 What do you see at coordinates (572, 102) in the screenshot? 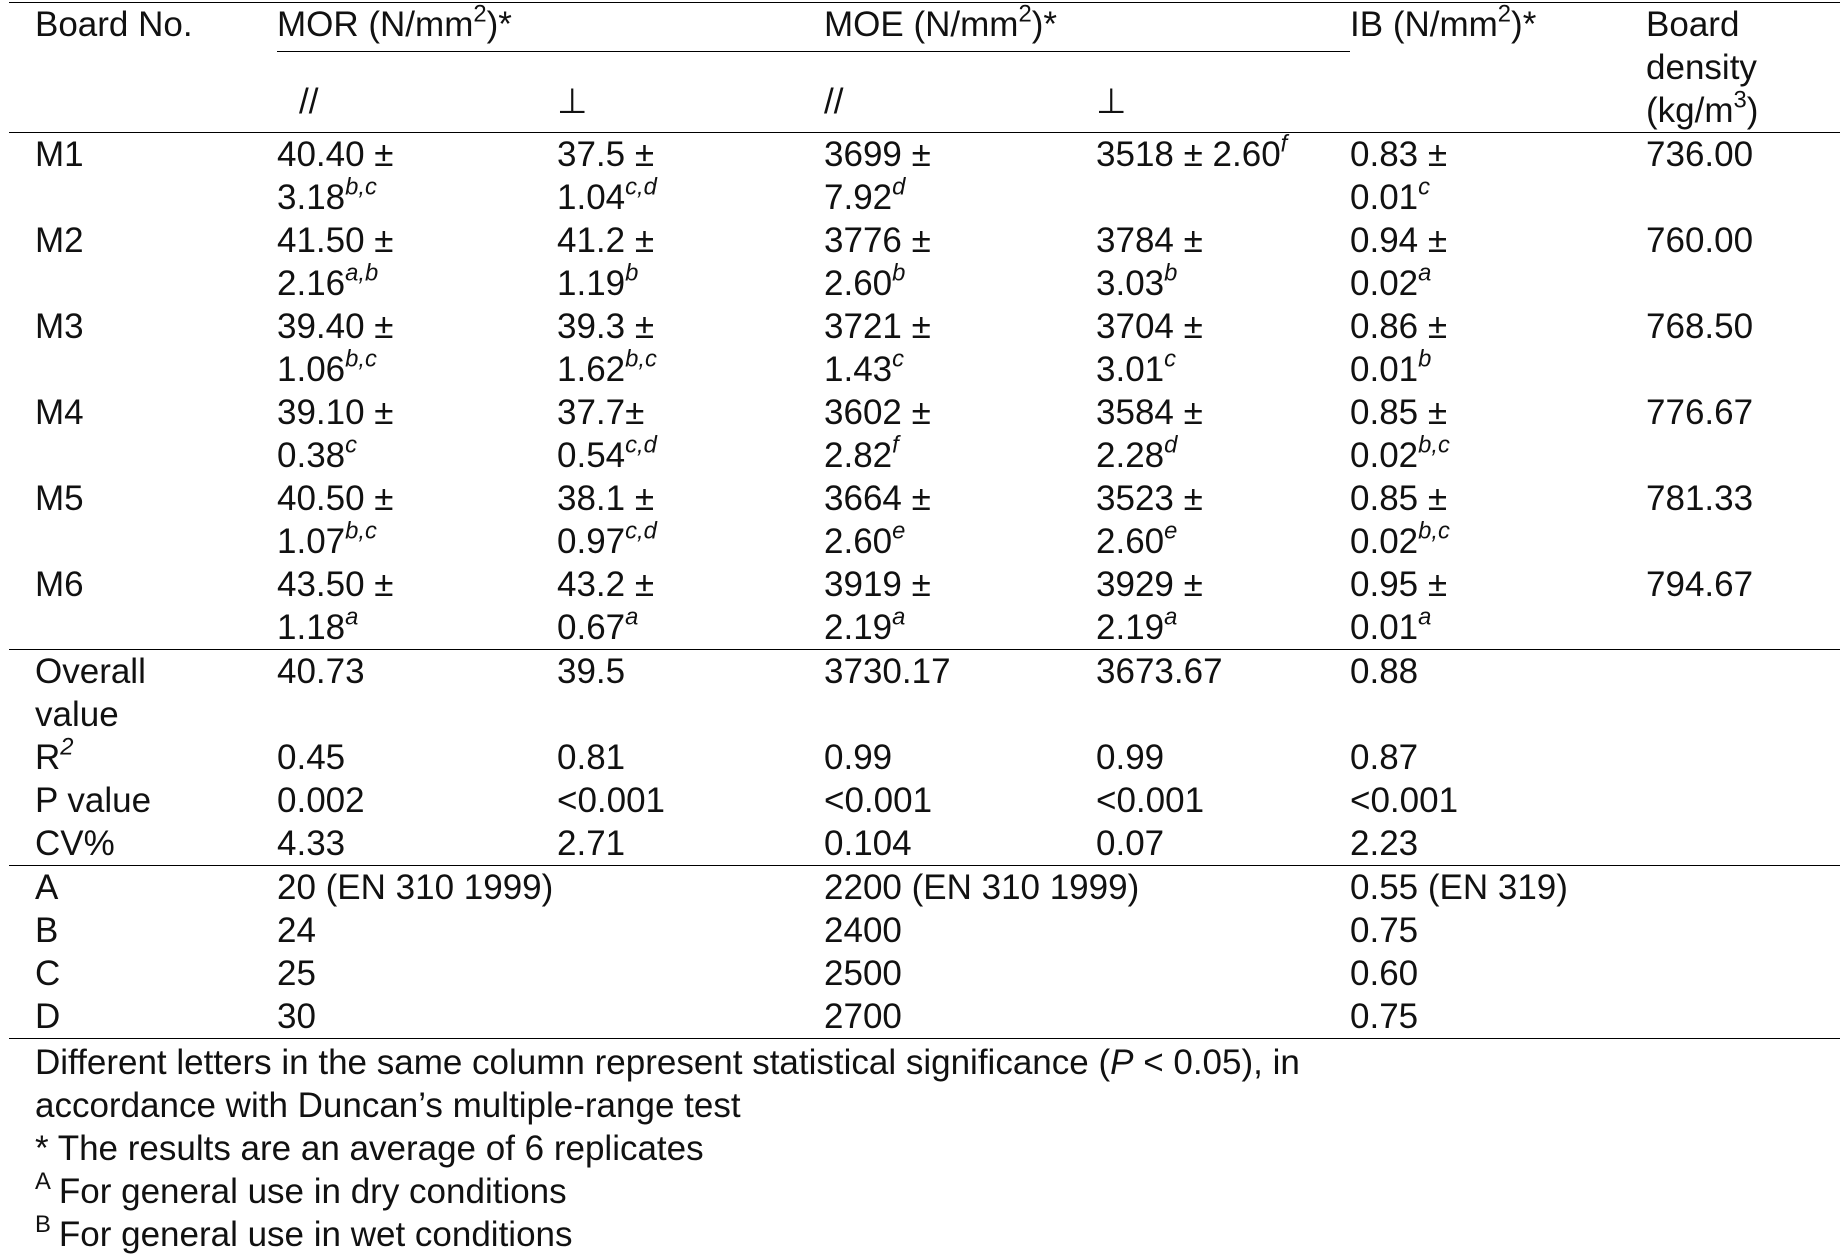
I see `cell-text: ⊥` at bounding box center [572, 102].